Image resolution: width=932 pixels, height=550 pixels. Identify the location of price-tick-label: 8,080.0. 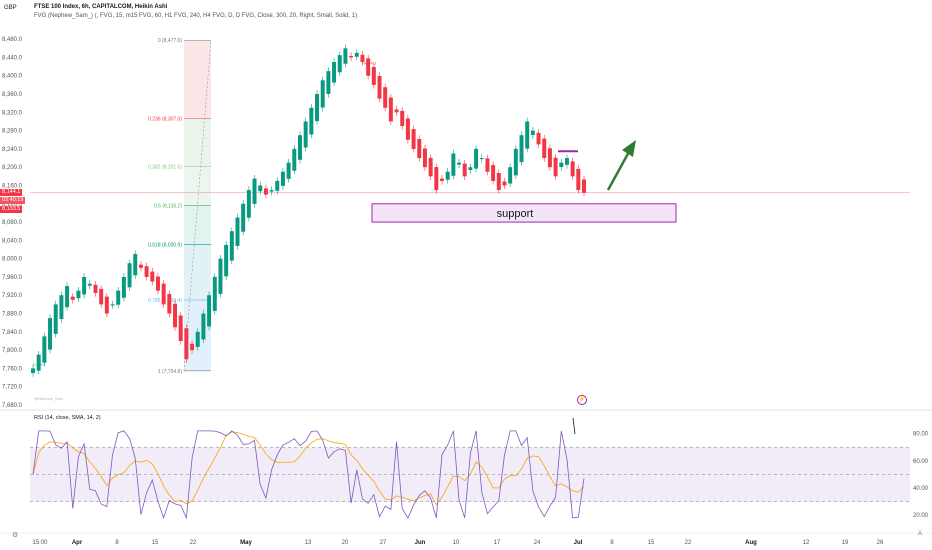
(12, 223).